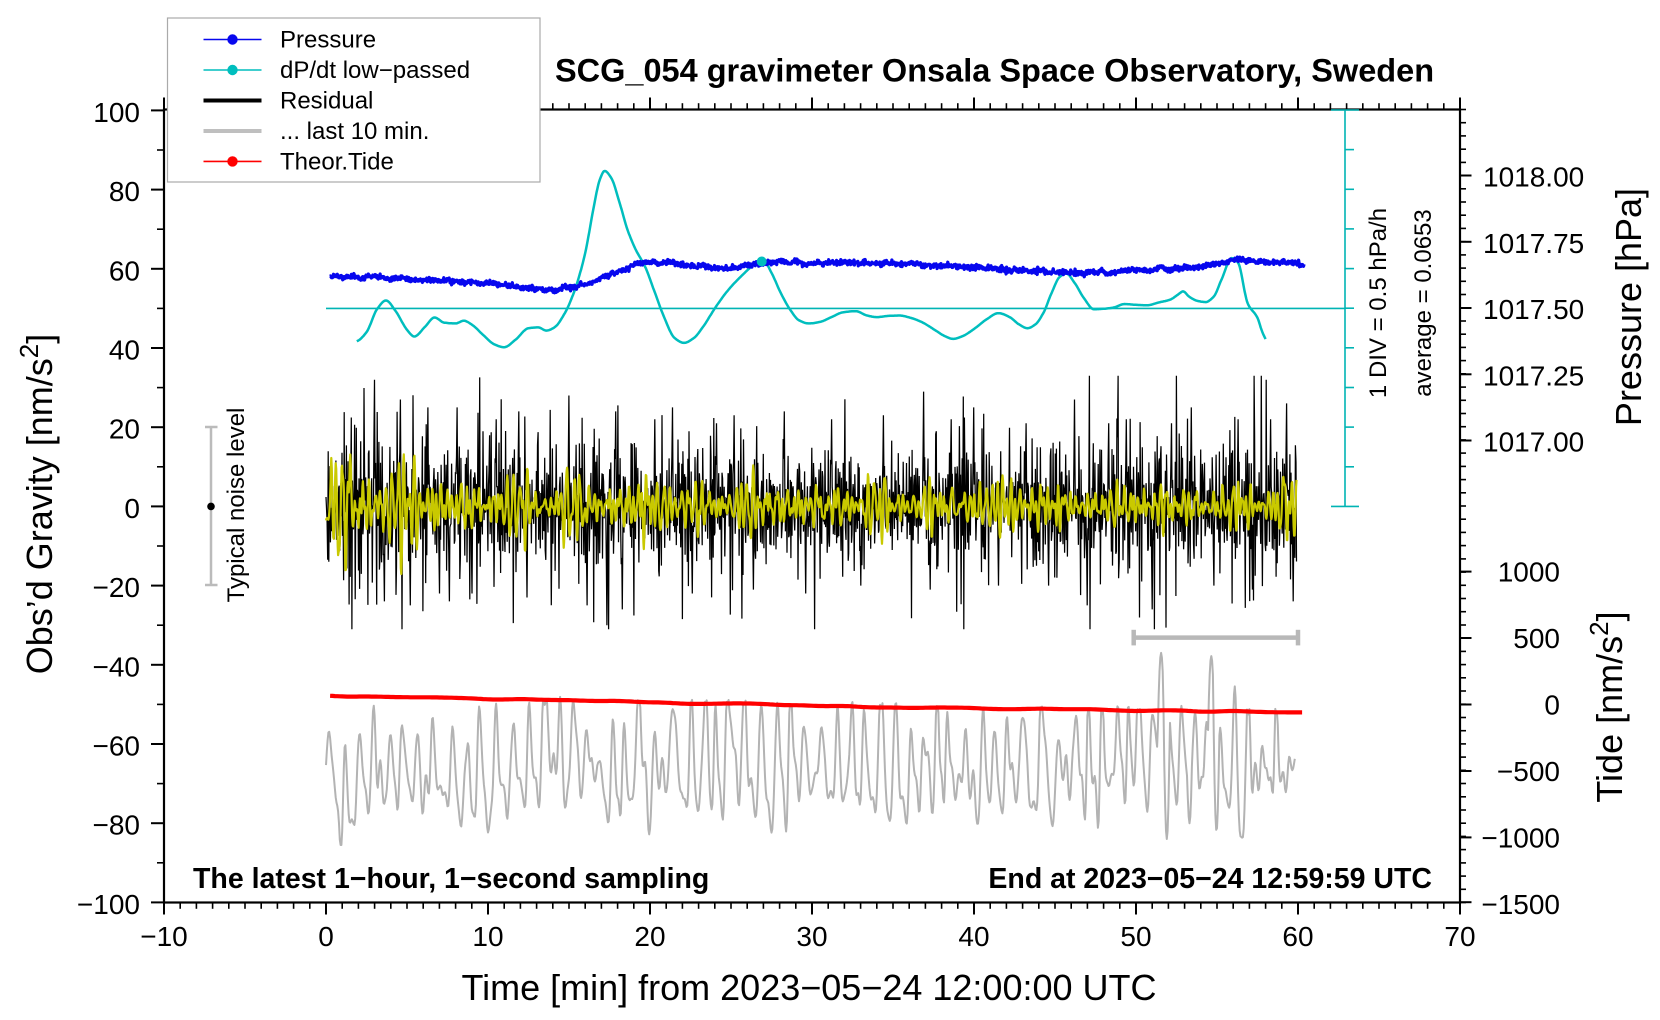  What do you see at coordinates (326, 101) in the screenshot?
I see `svg-text: Residual` at bounding box center [326, 101].